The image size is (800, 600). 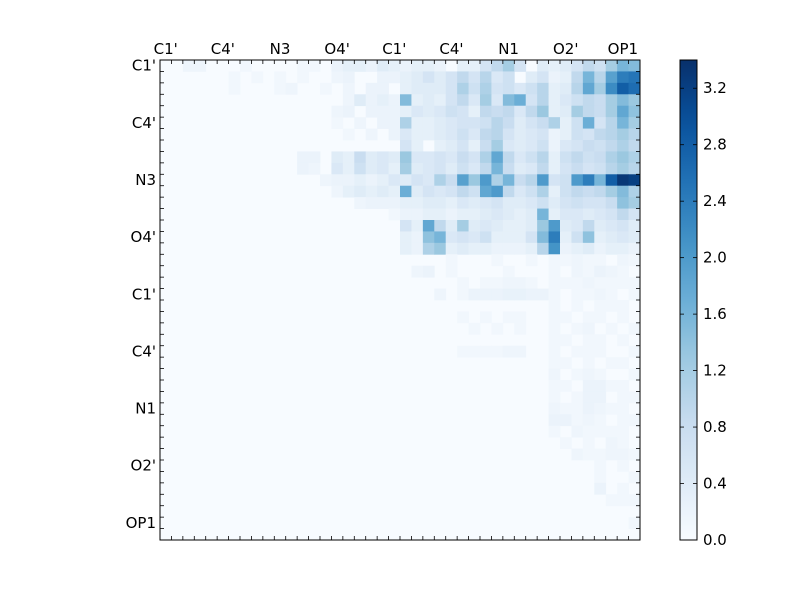 What do you see at coordinates (508, 49) in the screenshot?
I see `x-tick-label: N1` at bounding box center [508, 49].